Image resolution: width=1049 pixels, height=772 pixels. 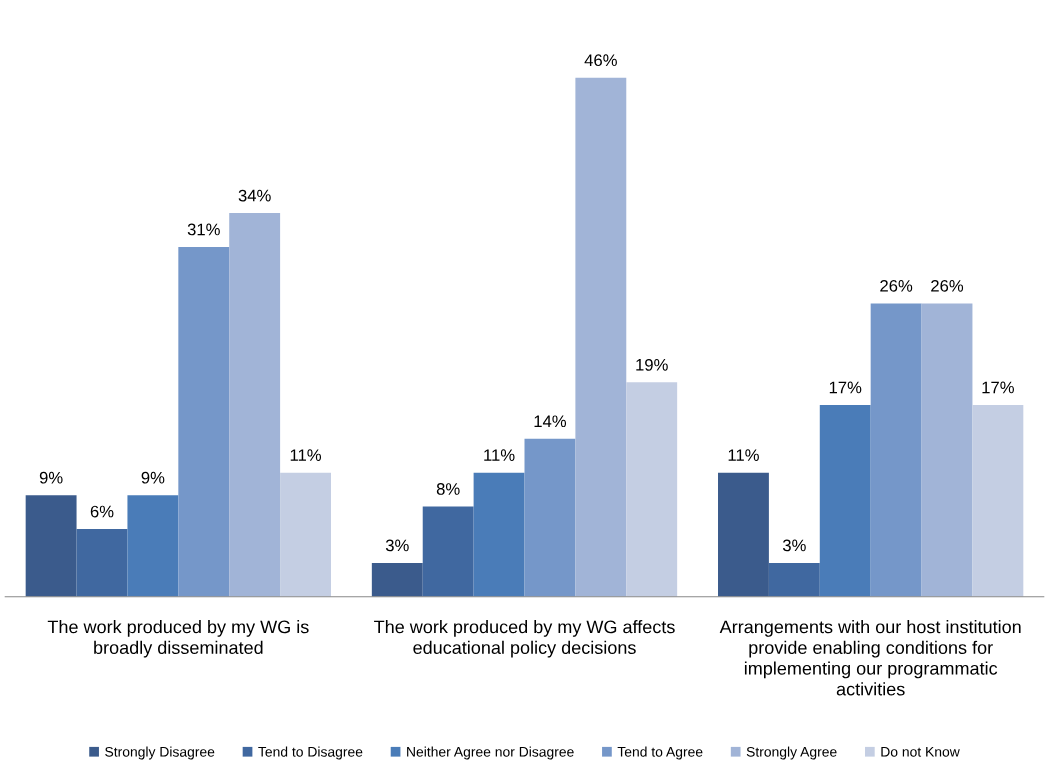 I want to click on legend-label: Strongly Disagree, so click(x=160, y=753).